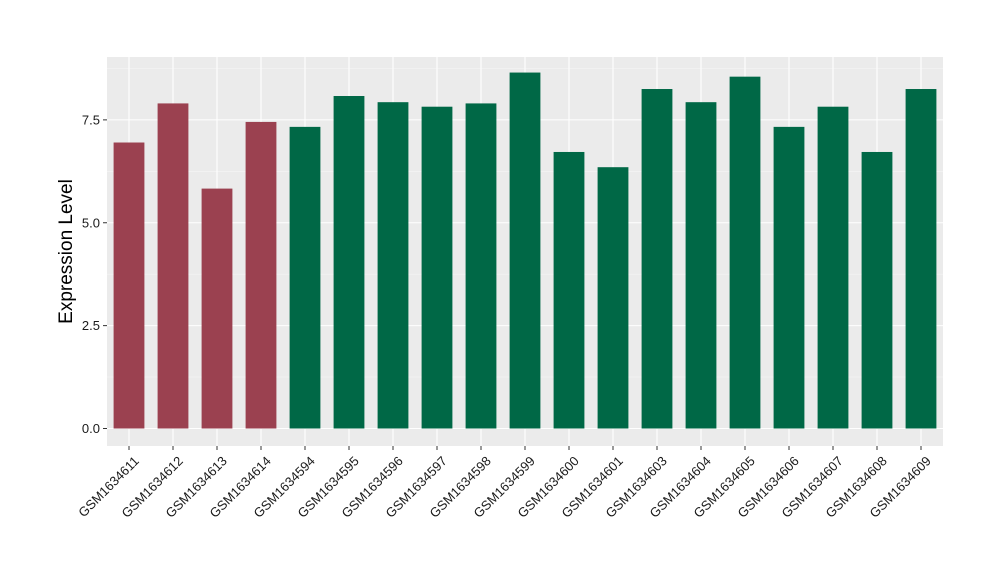 This screenshot has height=580, width=1000. I want to click on y-axis-title: Expression Level, so click(66, 251).